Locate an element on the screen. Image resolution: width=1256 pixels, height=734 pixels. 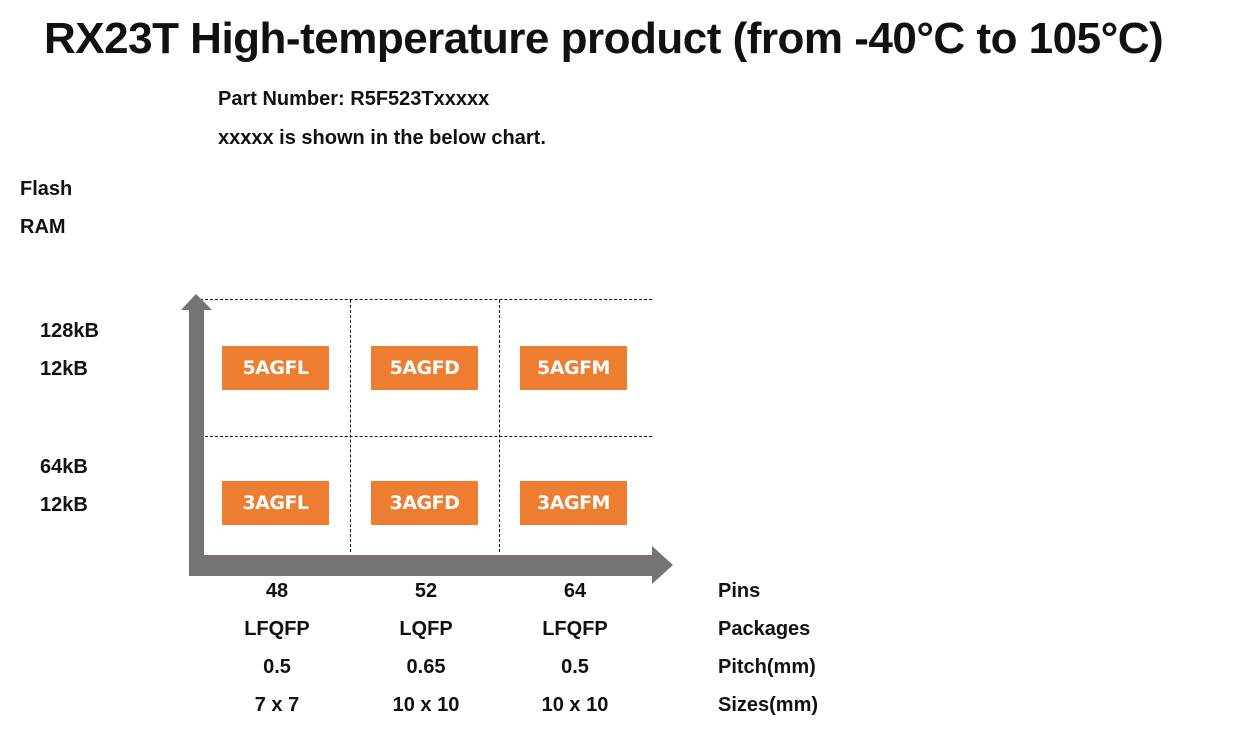
col-1-package: LFQFP is located at coordinates (277, 629).